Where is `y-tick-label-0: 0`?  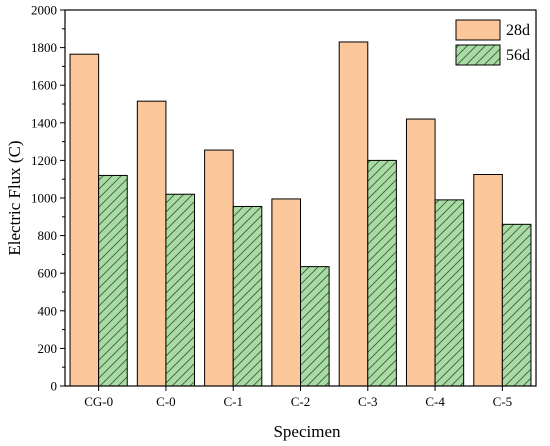 y-tick-label-0: 0 is located at coordinates (54, 386).